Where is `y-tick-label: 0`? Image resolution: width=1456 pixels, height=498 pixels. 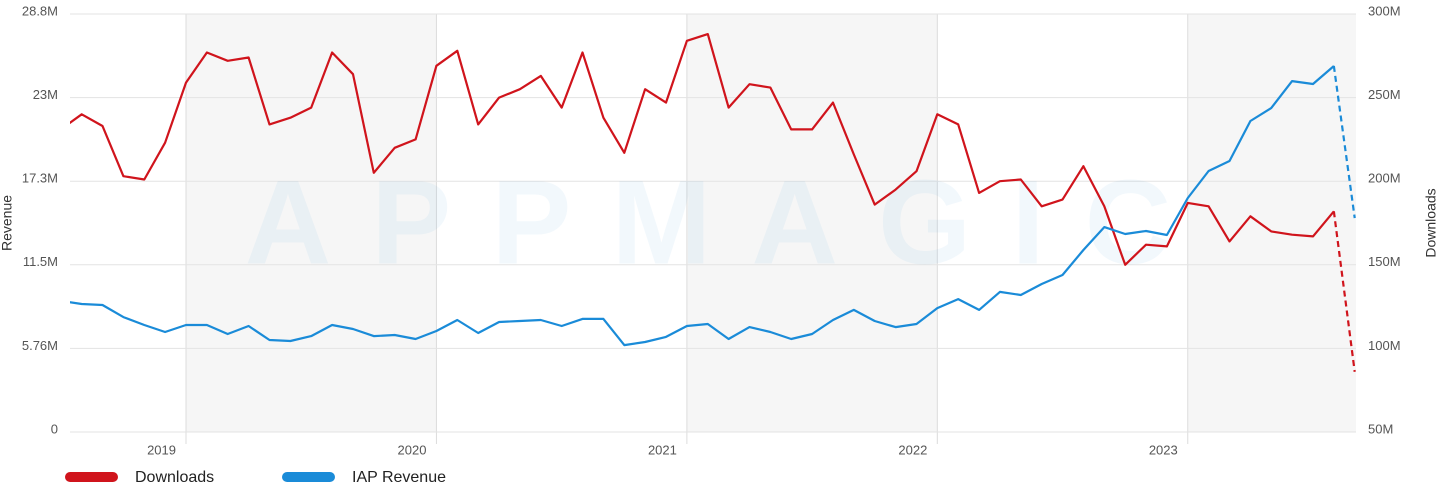 y-tick-label: 0 is located at coordinates (54, 428).